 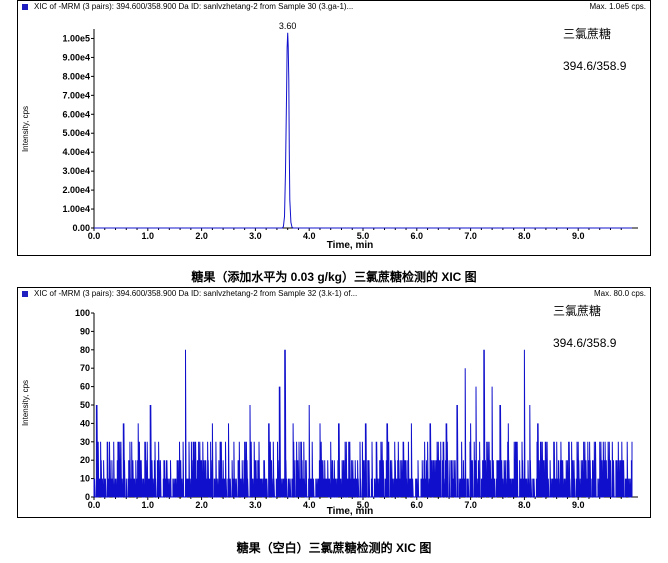 What do you see at coordinates (85, 405) in the screenshot?
I see `y-tick-label: 50` at bounding box center [85, 405].